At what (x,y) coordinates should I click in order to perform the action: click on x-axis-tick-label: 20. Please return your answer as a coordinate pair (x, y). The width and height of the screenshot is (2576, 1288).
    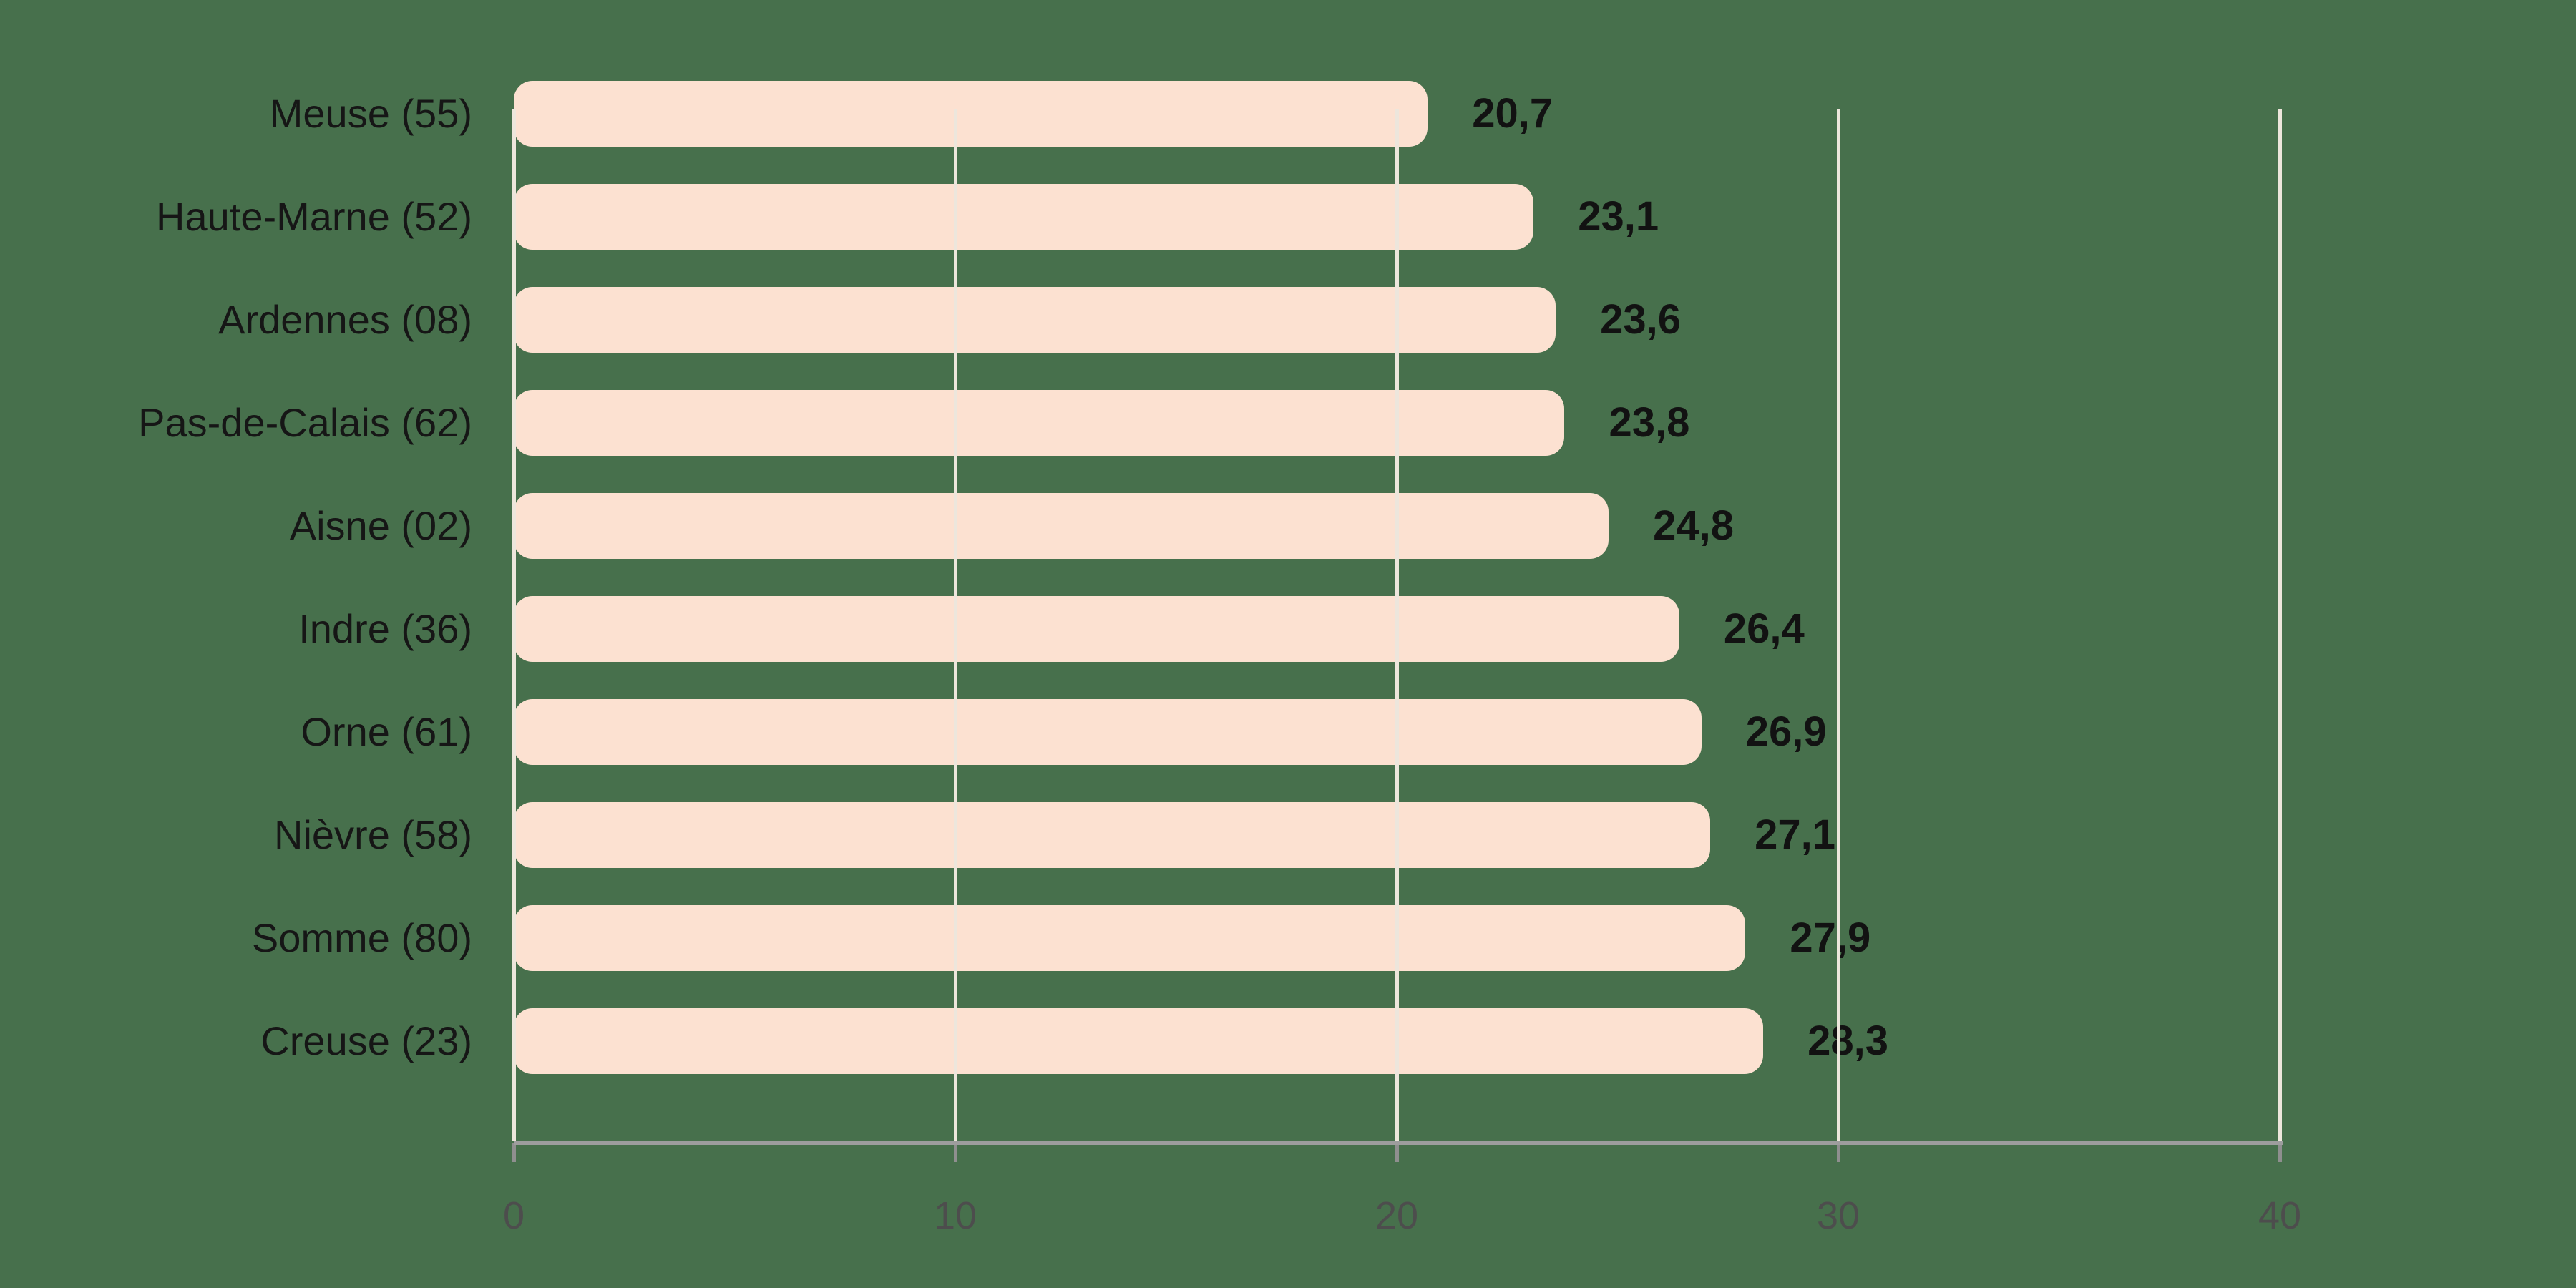
    Looking at the image, I should click on (1397, 1215).